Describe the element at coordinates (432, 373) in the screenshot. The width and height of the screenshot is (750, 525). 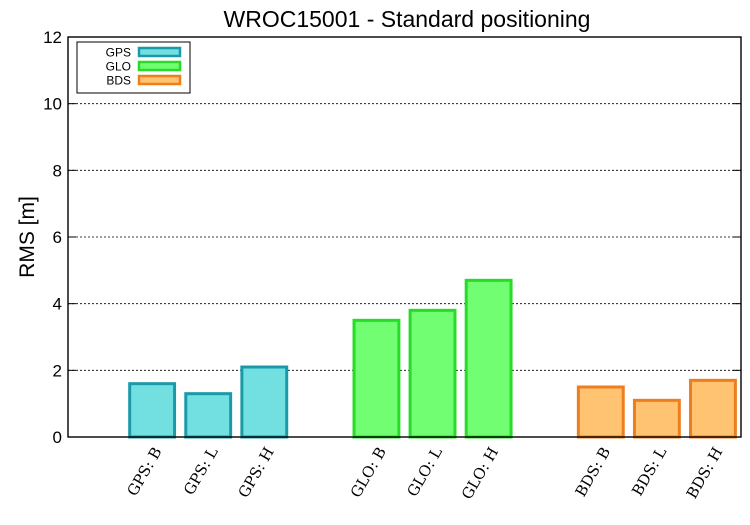
I see `bar-glo-l` at that location.